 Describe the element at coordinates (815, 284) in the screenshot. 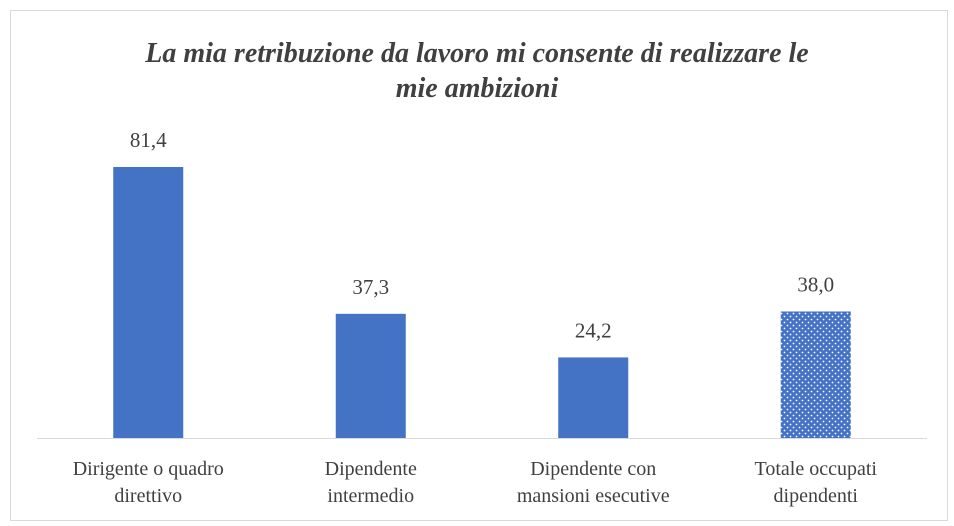

I see `value-label: 38,0` at that location.